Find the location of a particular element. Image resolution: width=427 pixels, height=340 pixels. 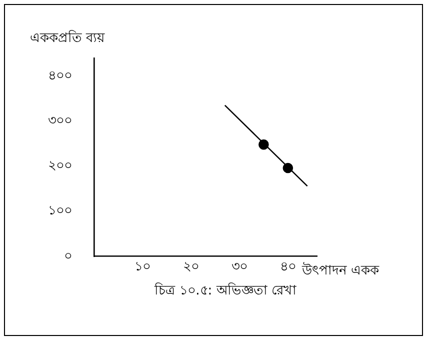

y-tick-label: ৪০০ is located at coordinates (60, 76).